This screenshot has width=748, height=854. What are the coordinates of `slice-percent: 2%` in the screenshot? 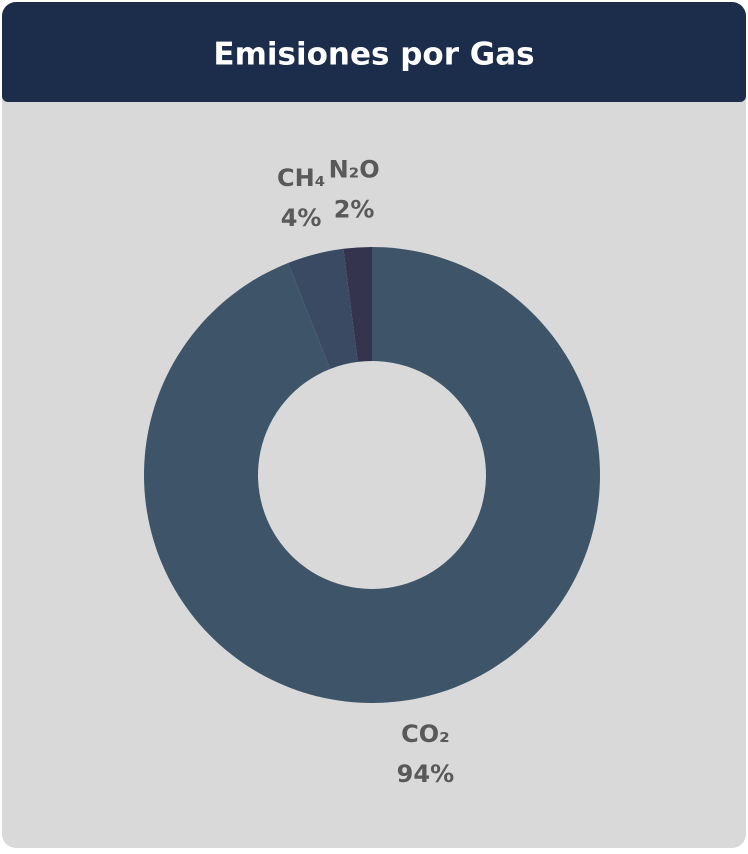 It's located at (354, 210).